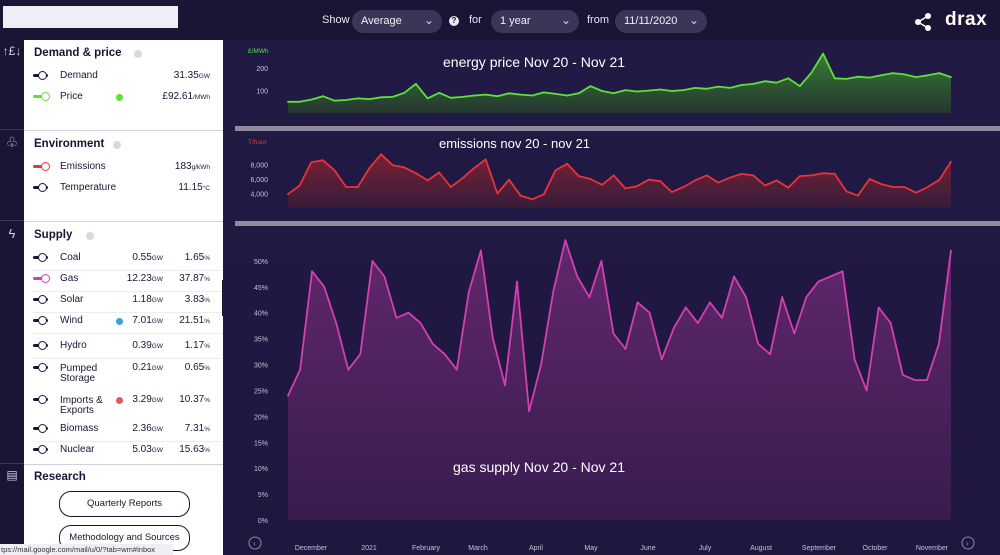  I want to click on row-percent: 3.83%, so click(197, 299).